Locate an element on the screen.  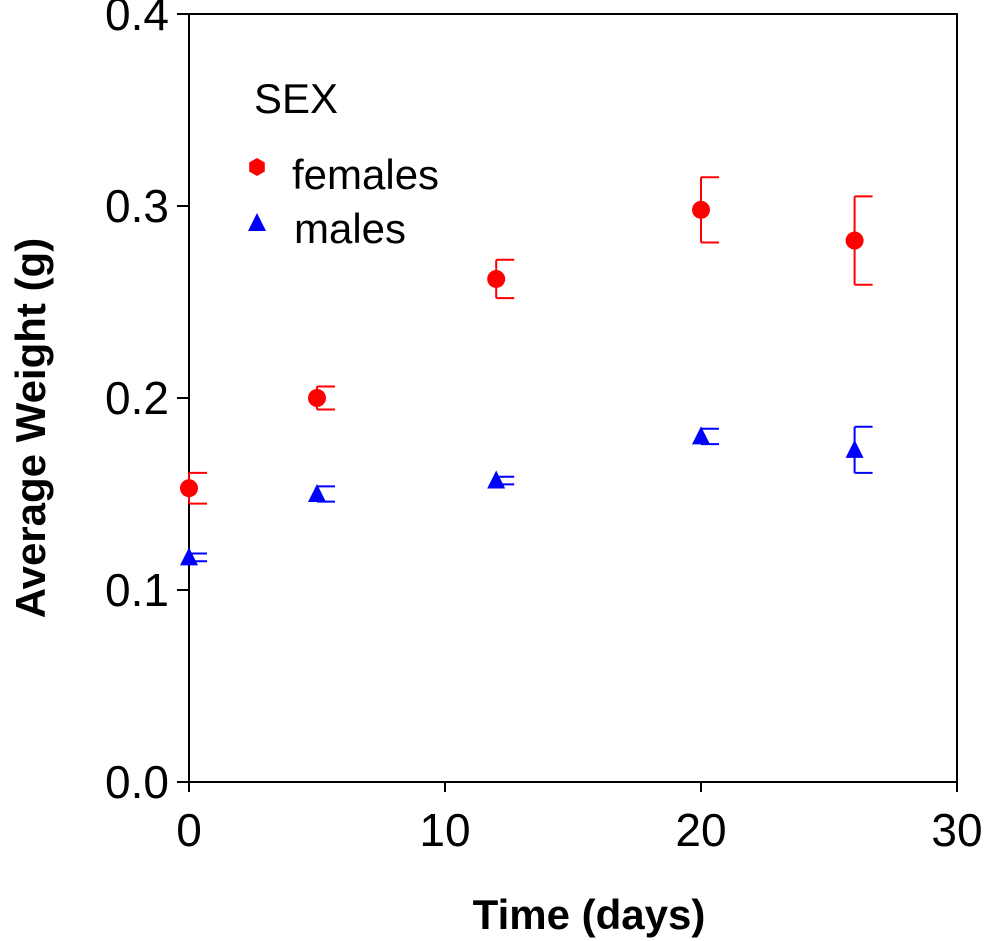
y-tick-label: 0.4 is located at coordinates (137, 20).